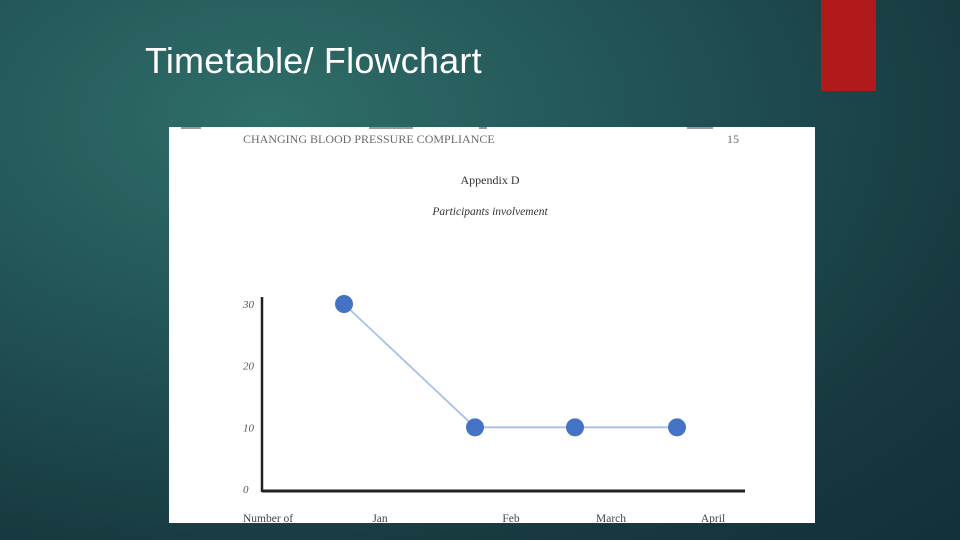 This screenshot has width=960, height=540. I want to click on red-accent-bar, so click(848, 45).